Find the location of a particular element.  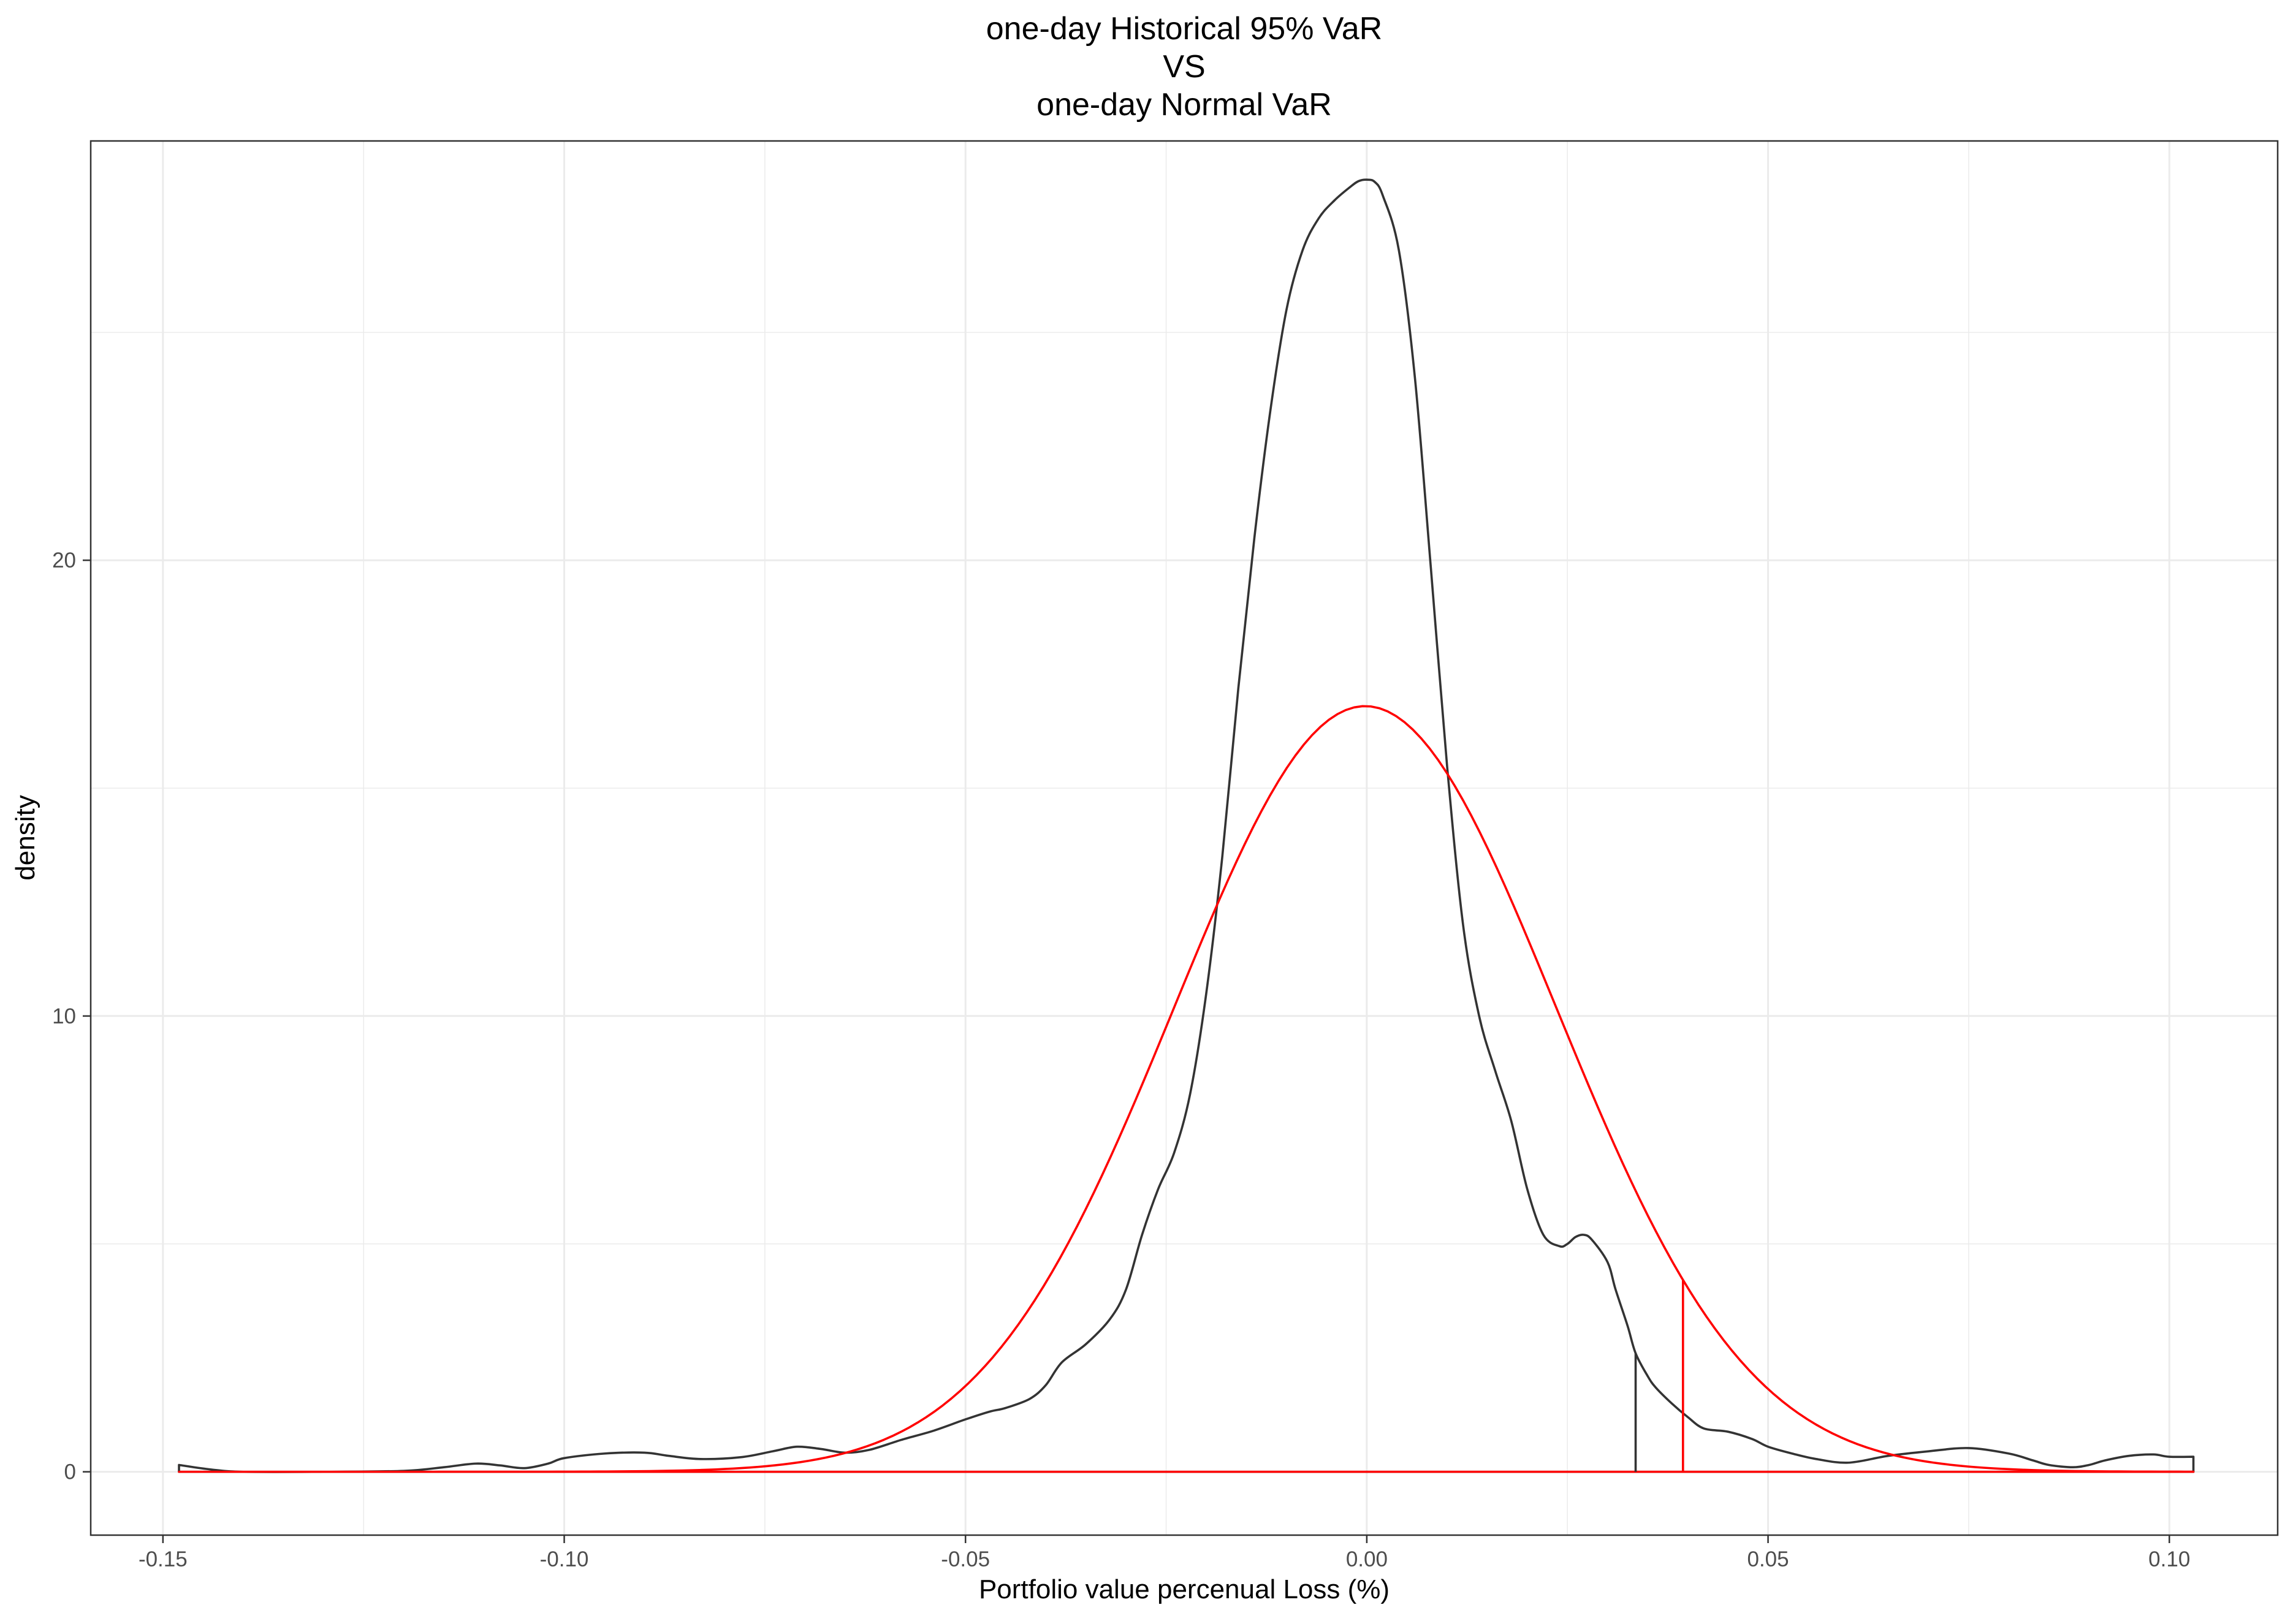

x-tick-label: 0.05 is located at coordinates (1768, 1559).